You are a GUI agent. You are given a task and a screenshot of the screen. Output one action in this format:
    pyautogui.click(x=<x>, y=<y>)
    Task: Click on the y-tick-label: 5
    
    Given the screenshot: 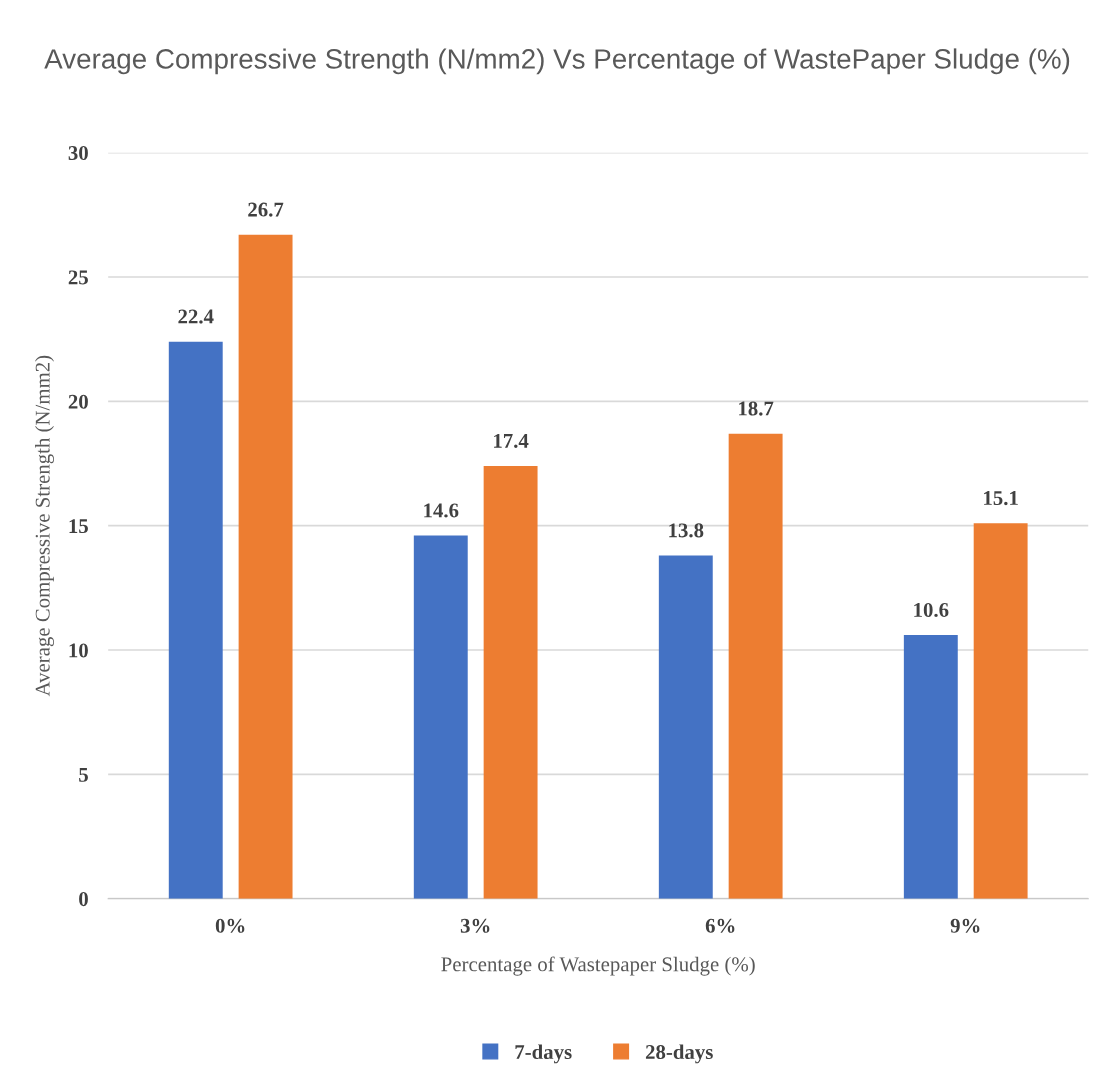 What is the action you would take?
    pyautogui.click(x=83, y=774)
    